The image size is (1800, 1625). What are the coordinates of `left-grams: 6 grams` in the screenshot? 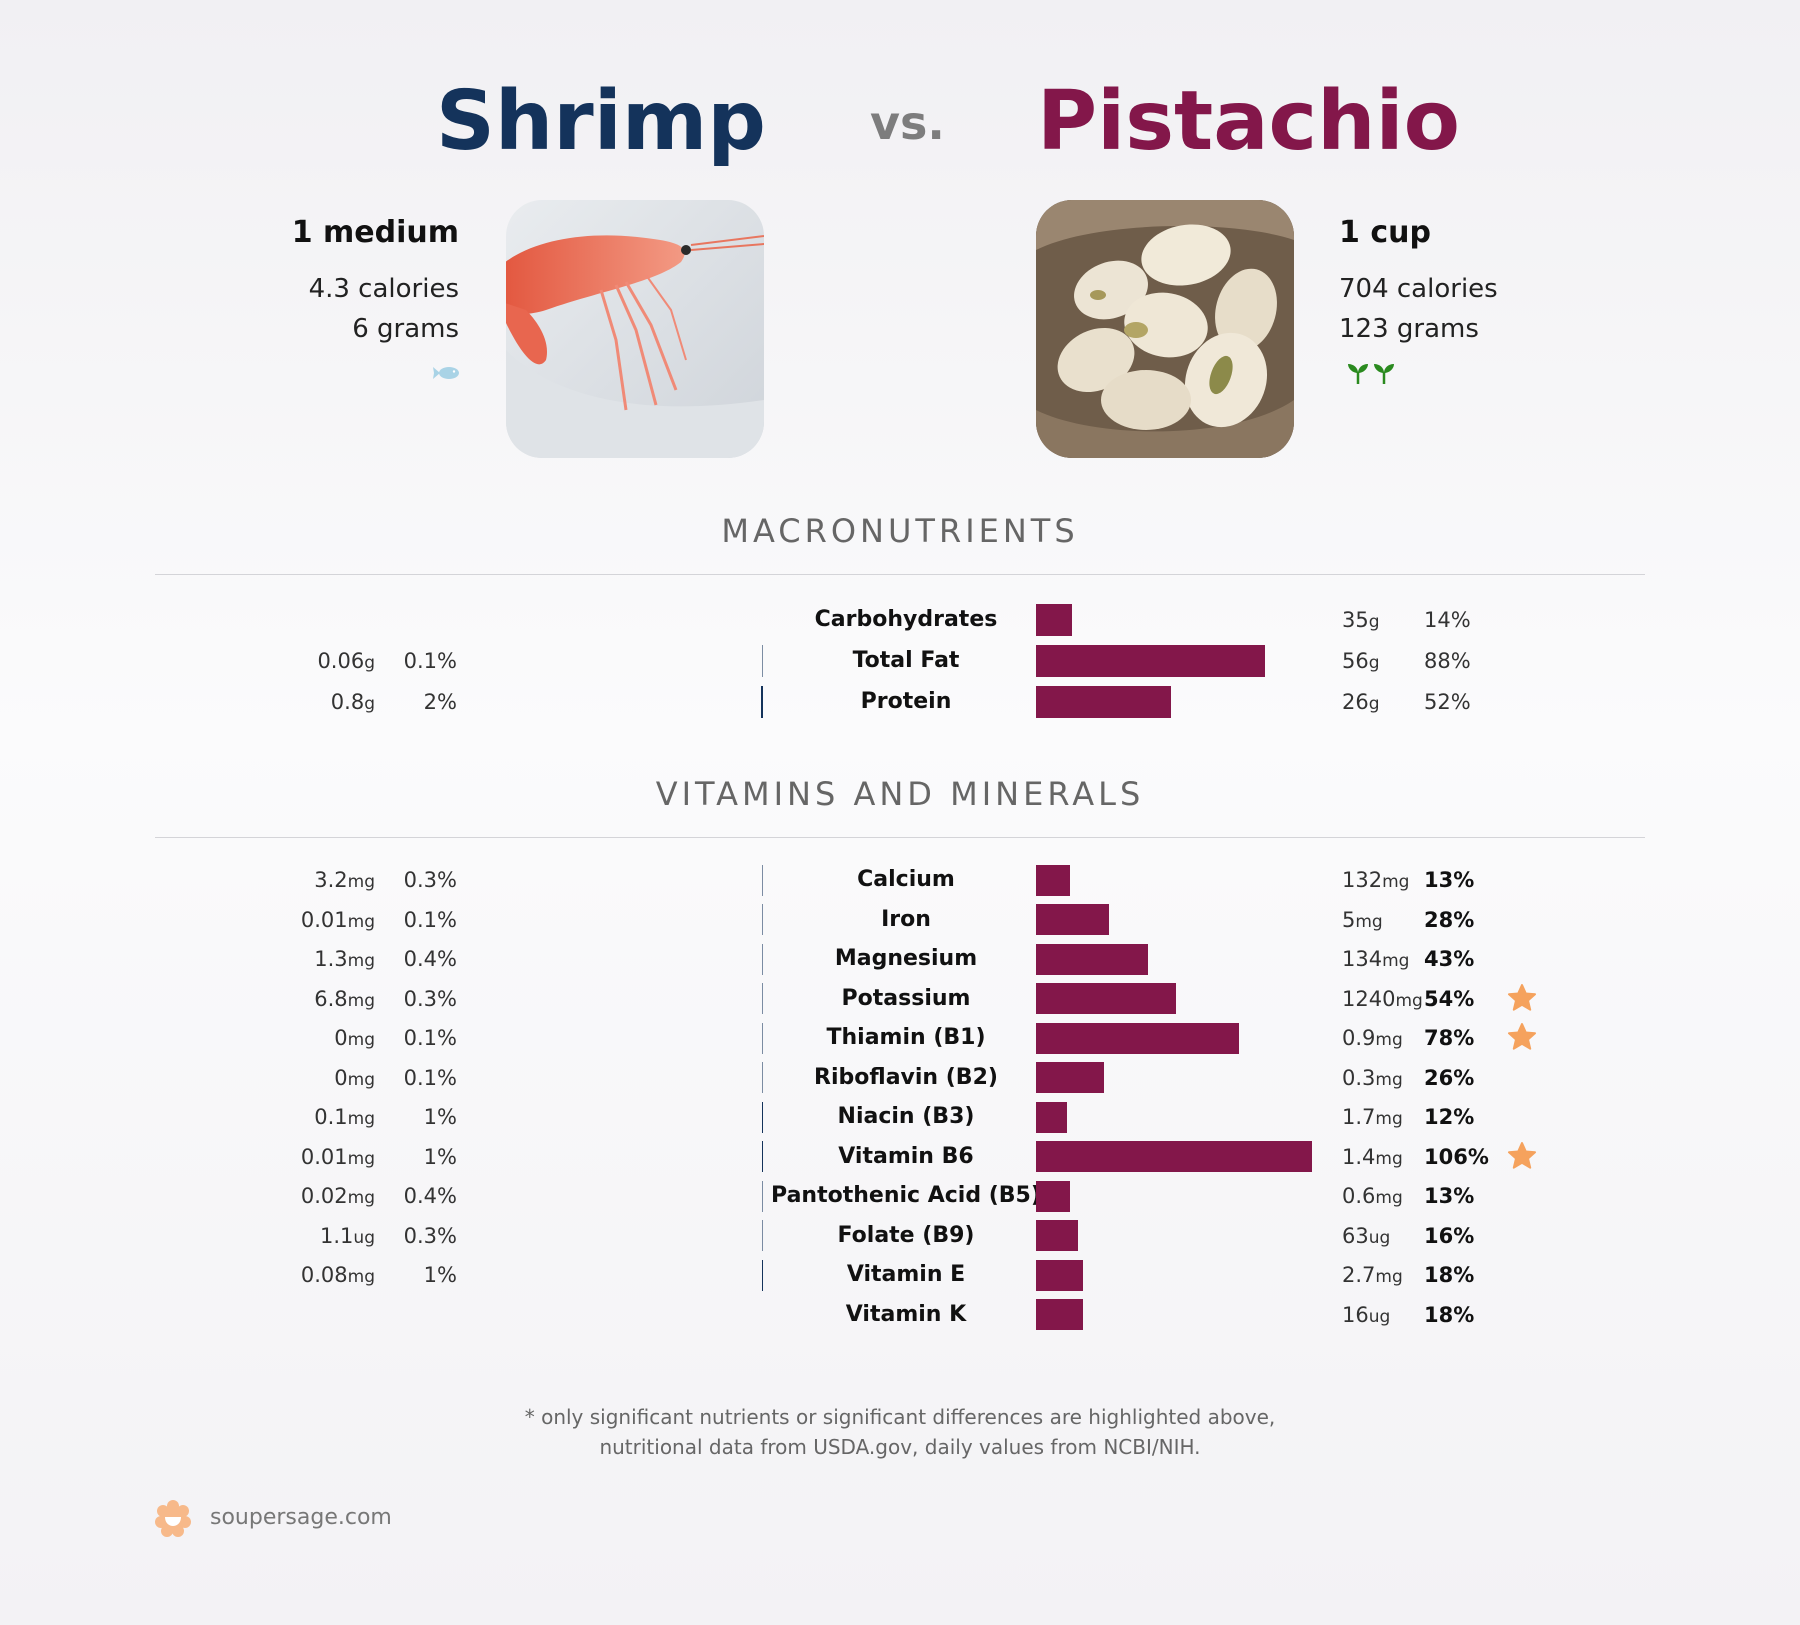 It's located at (405, 329).